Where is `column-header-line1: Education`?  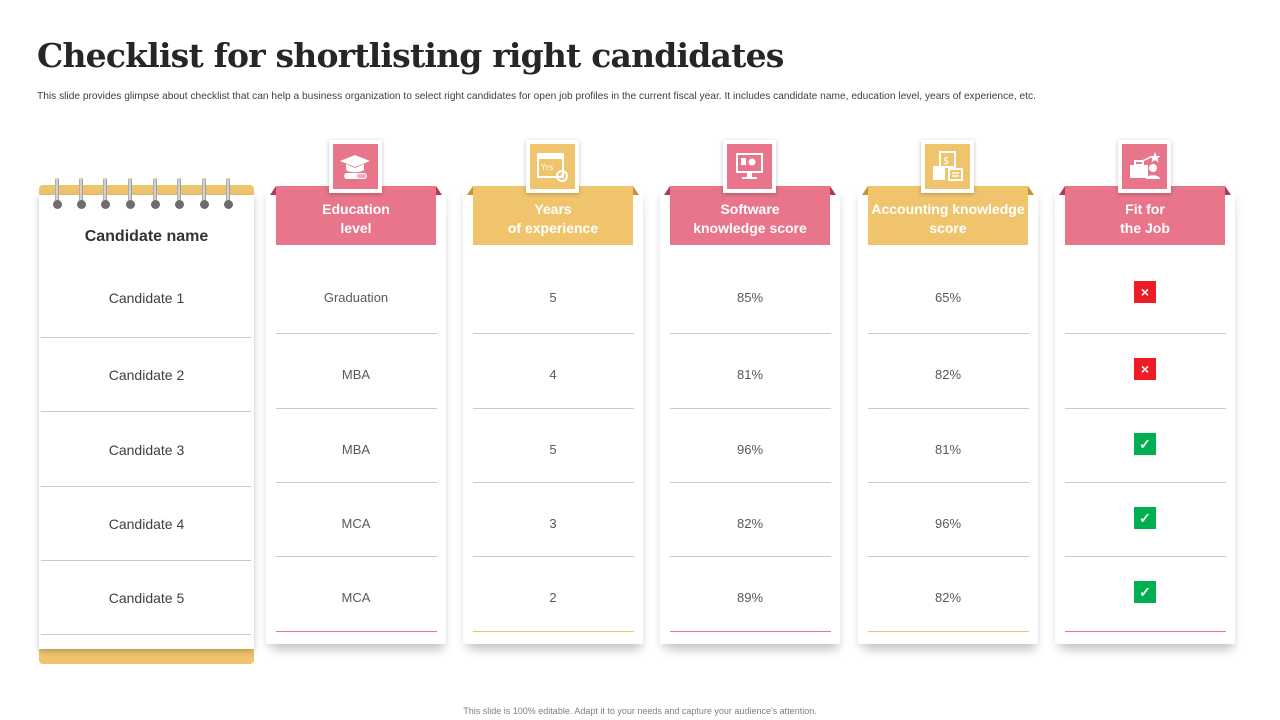
column-header-line1: Education is located at coordinates (356, 209).